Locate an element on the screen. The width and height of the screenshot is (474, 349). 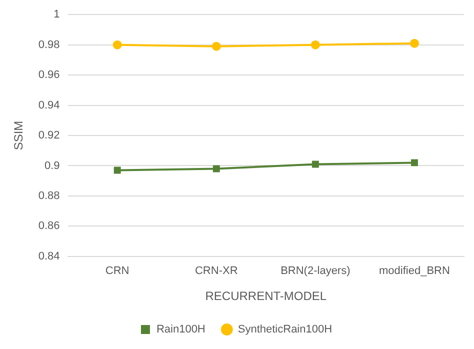
y-tick-label: 0.9 is located at coordinates (52, 166).